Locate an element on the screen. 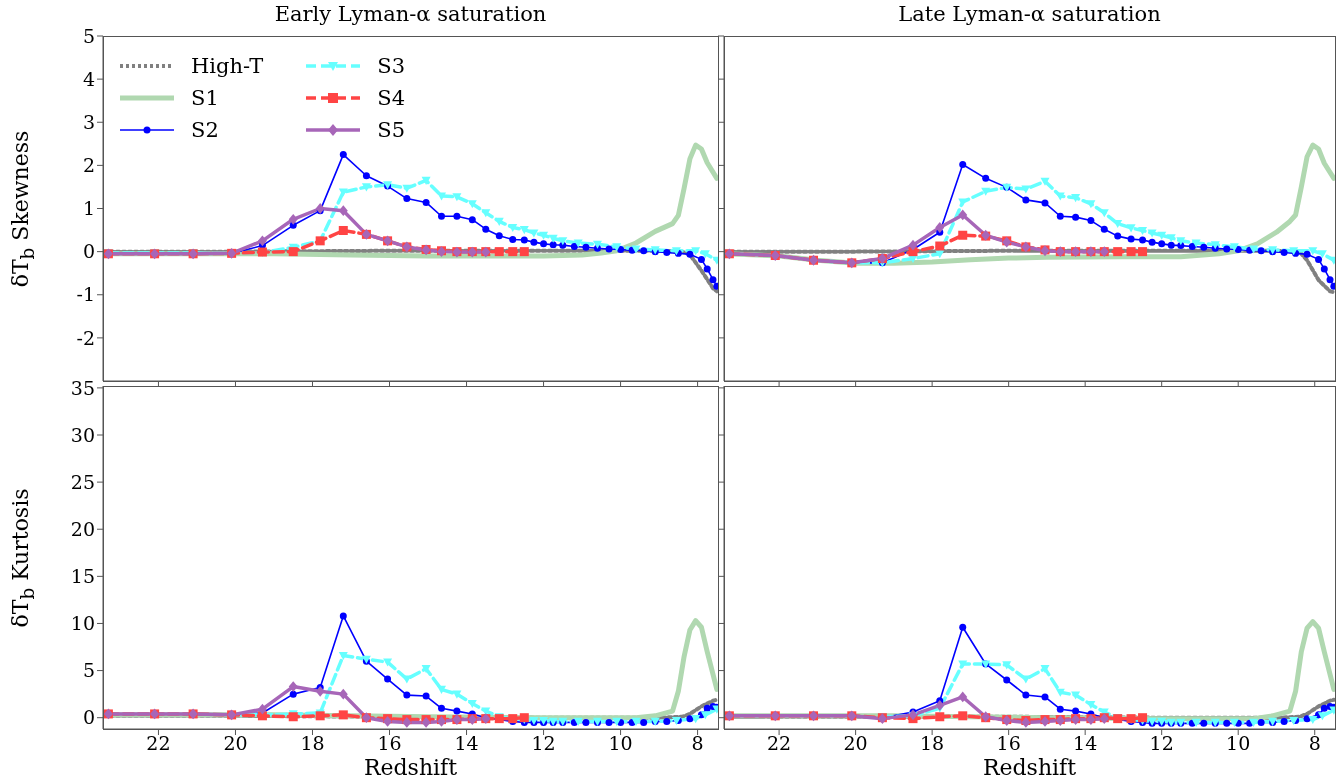  y-tick-label: 20 is located at coordinates (82, 528).